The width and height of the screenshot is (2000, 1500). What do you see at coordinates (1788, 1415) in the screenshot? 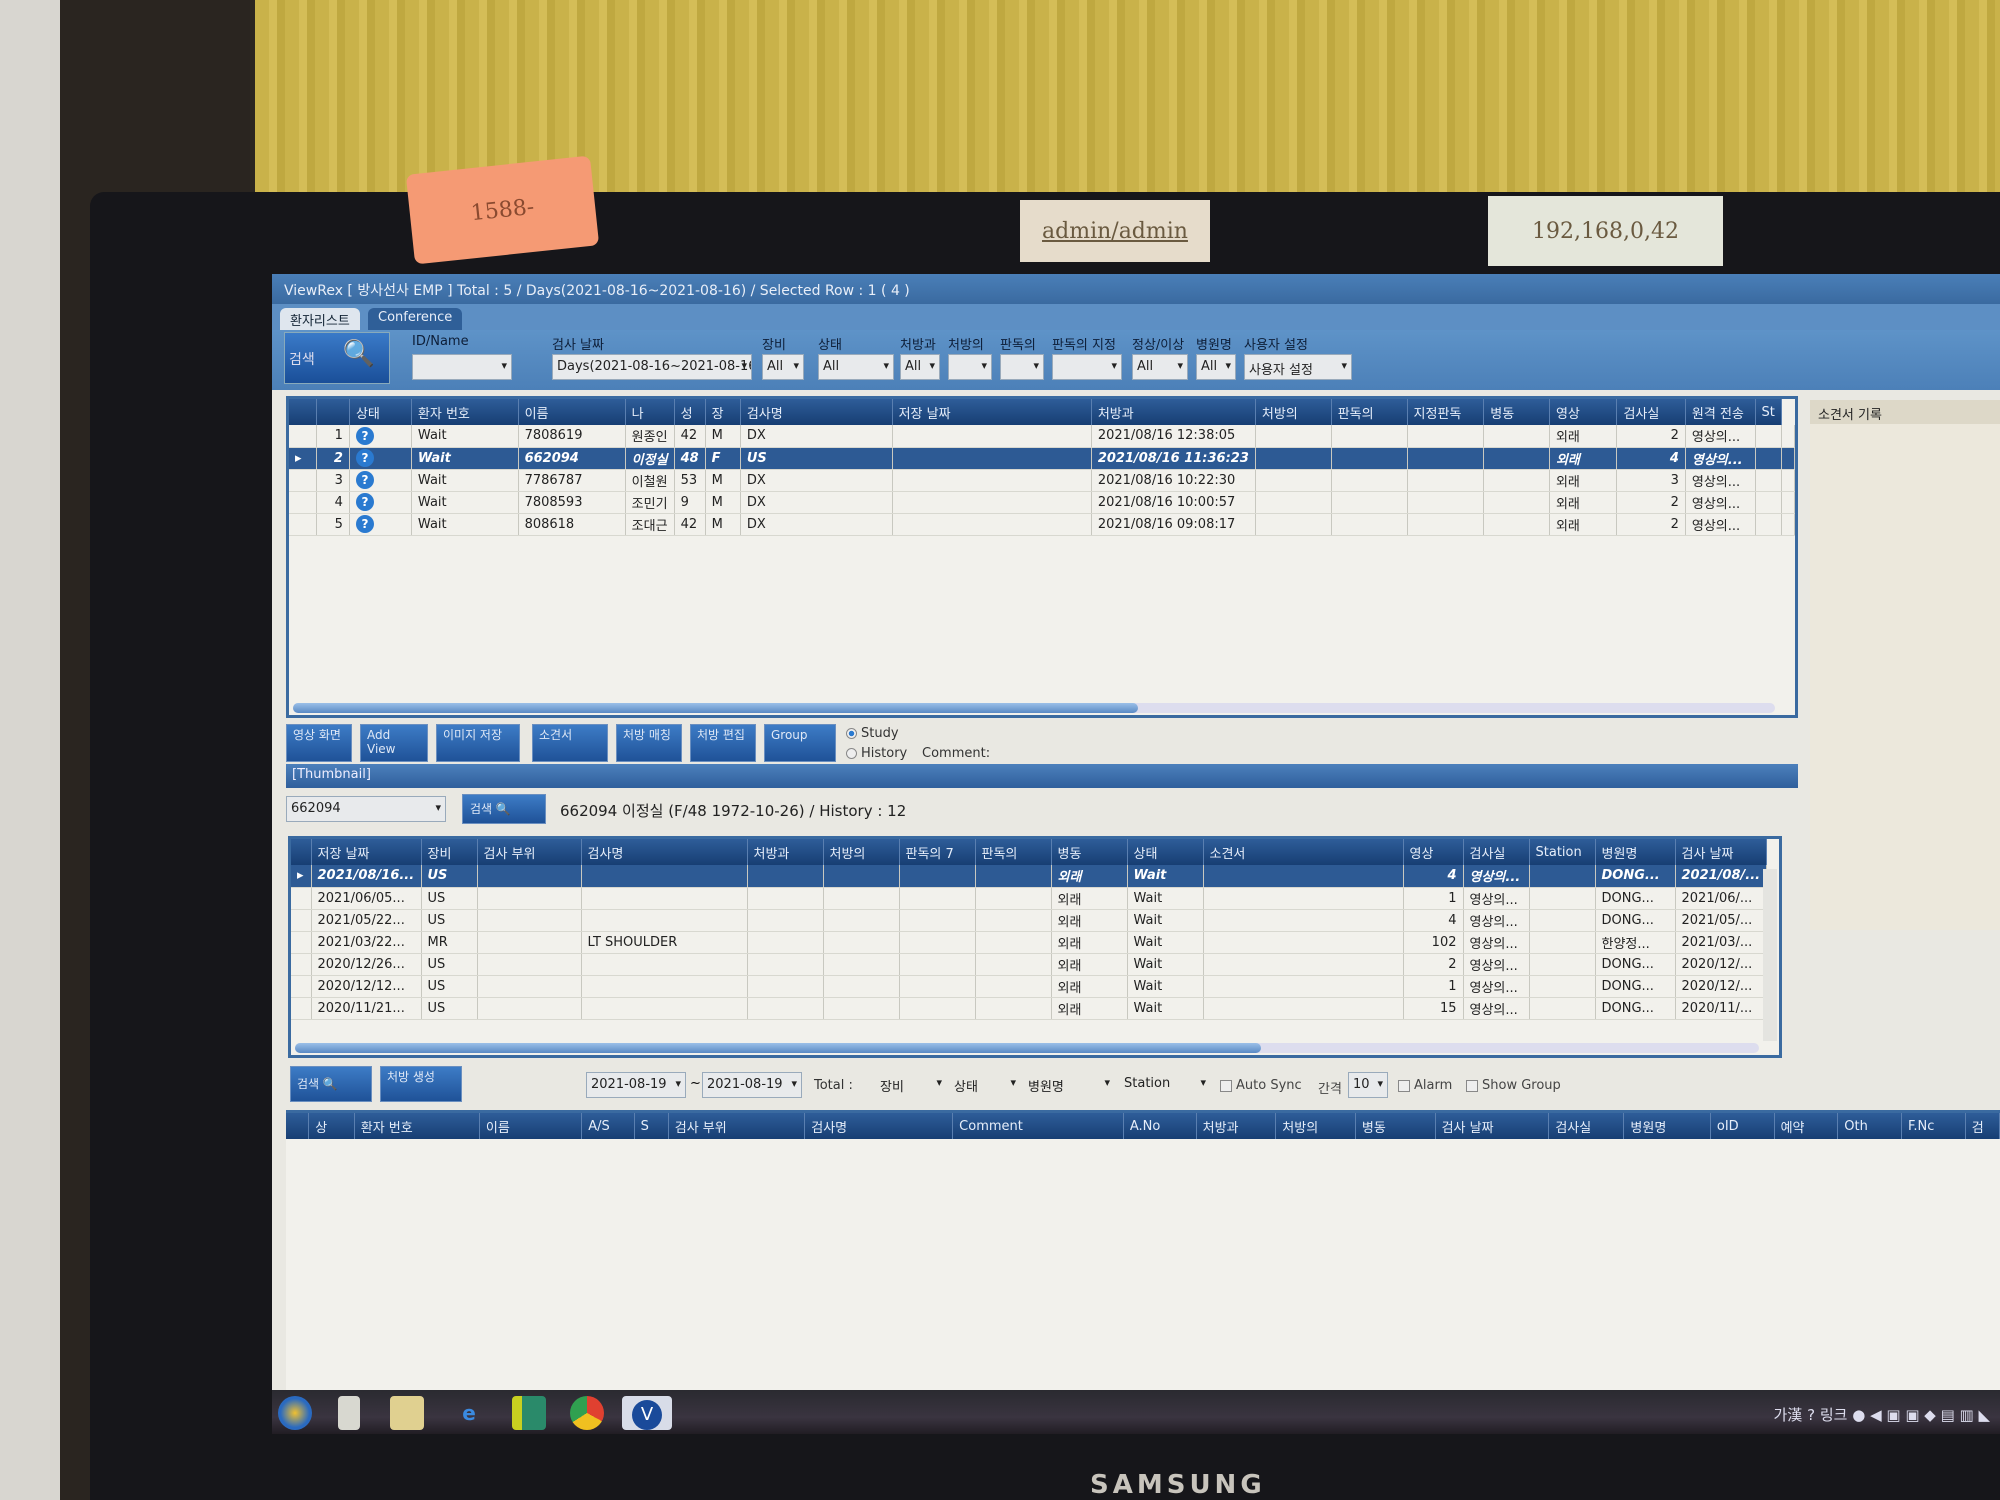
I see `ime-indicator: 가漢` at bounding box center [1788, 1415].